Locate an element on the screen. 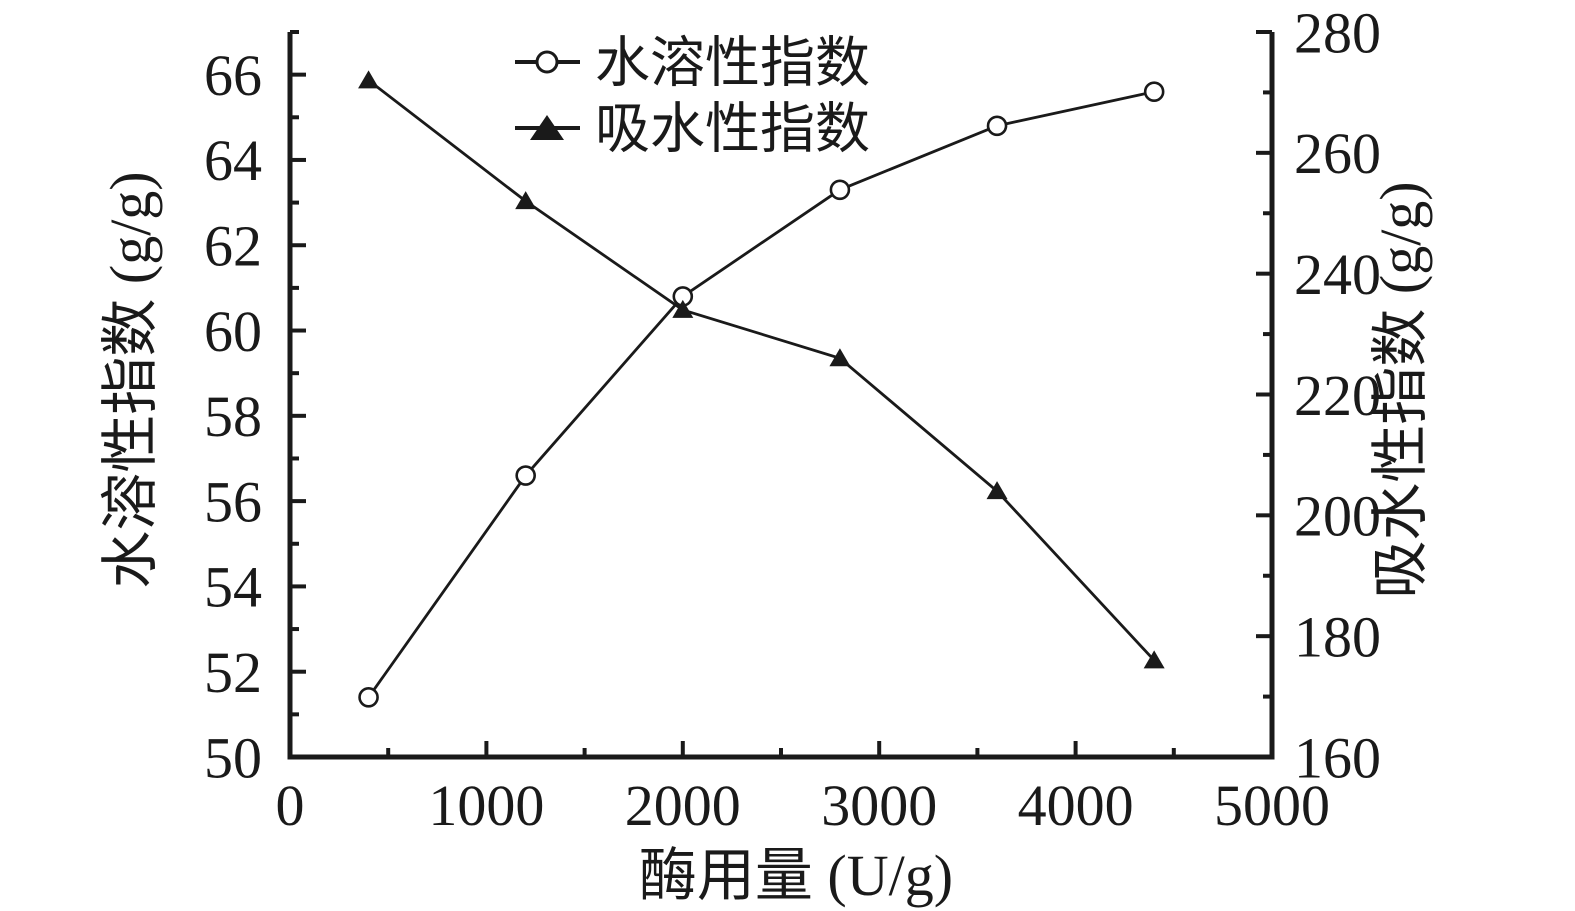 This screenshot has height=911, width=1575. x-tick-label: 5000 is located at coordinates (1272, 805).